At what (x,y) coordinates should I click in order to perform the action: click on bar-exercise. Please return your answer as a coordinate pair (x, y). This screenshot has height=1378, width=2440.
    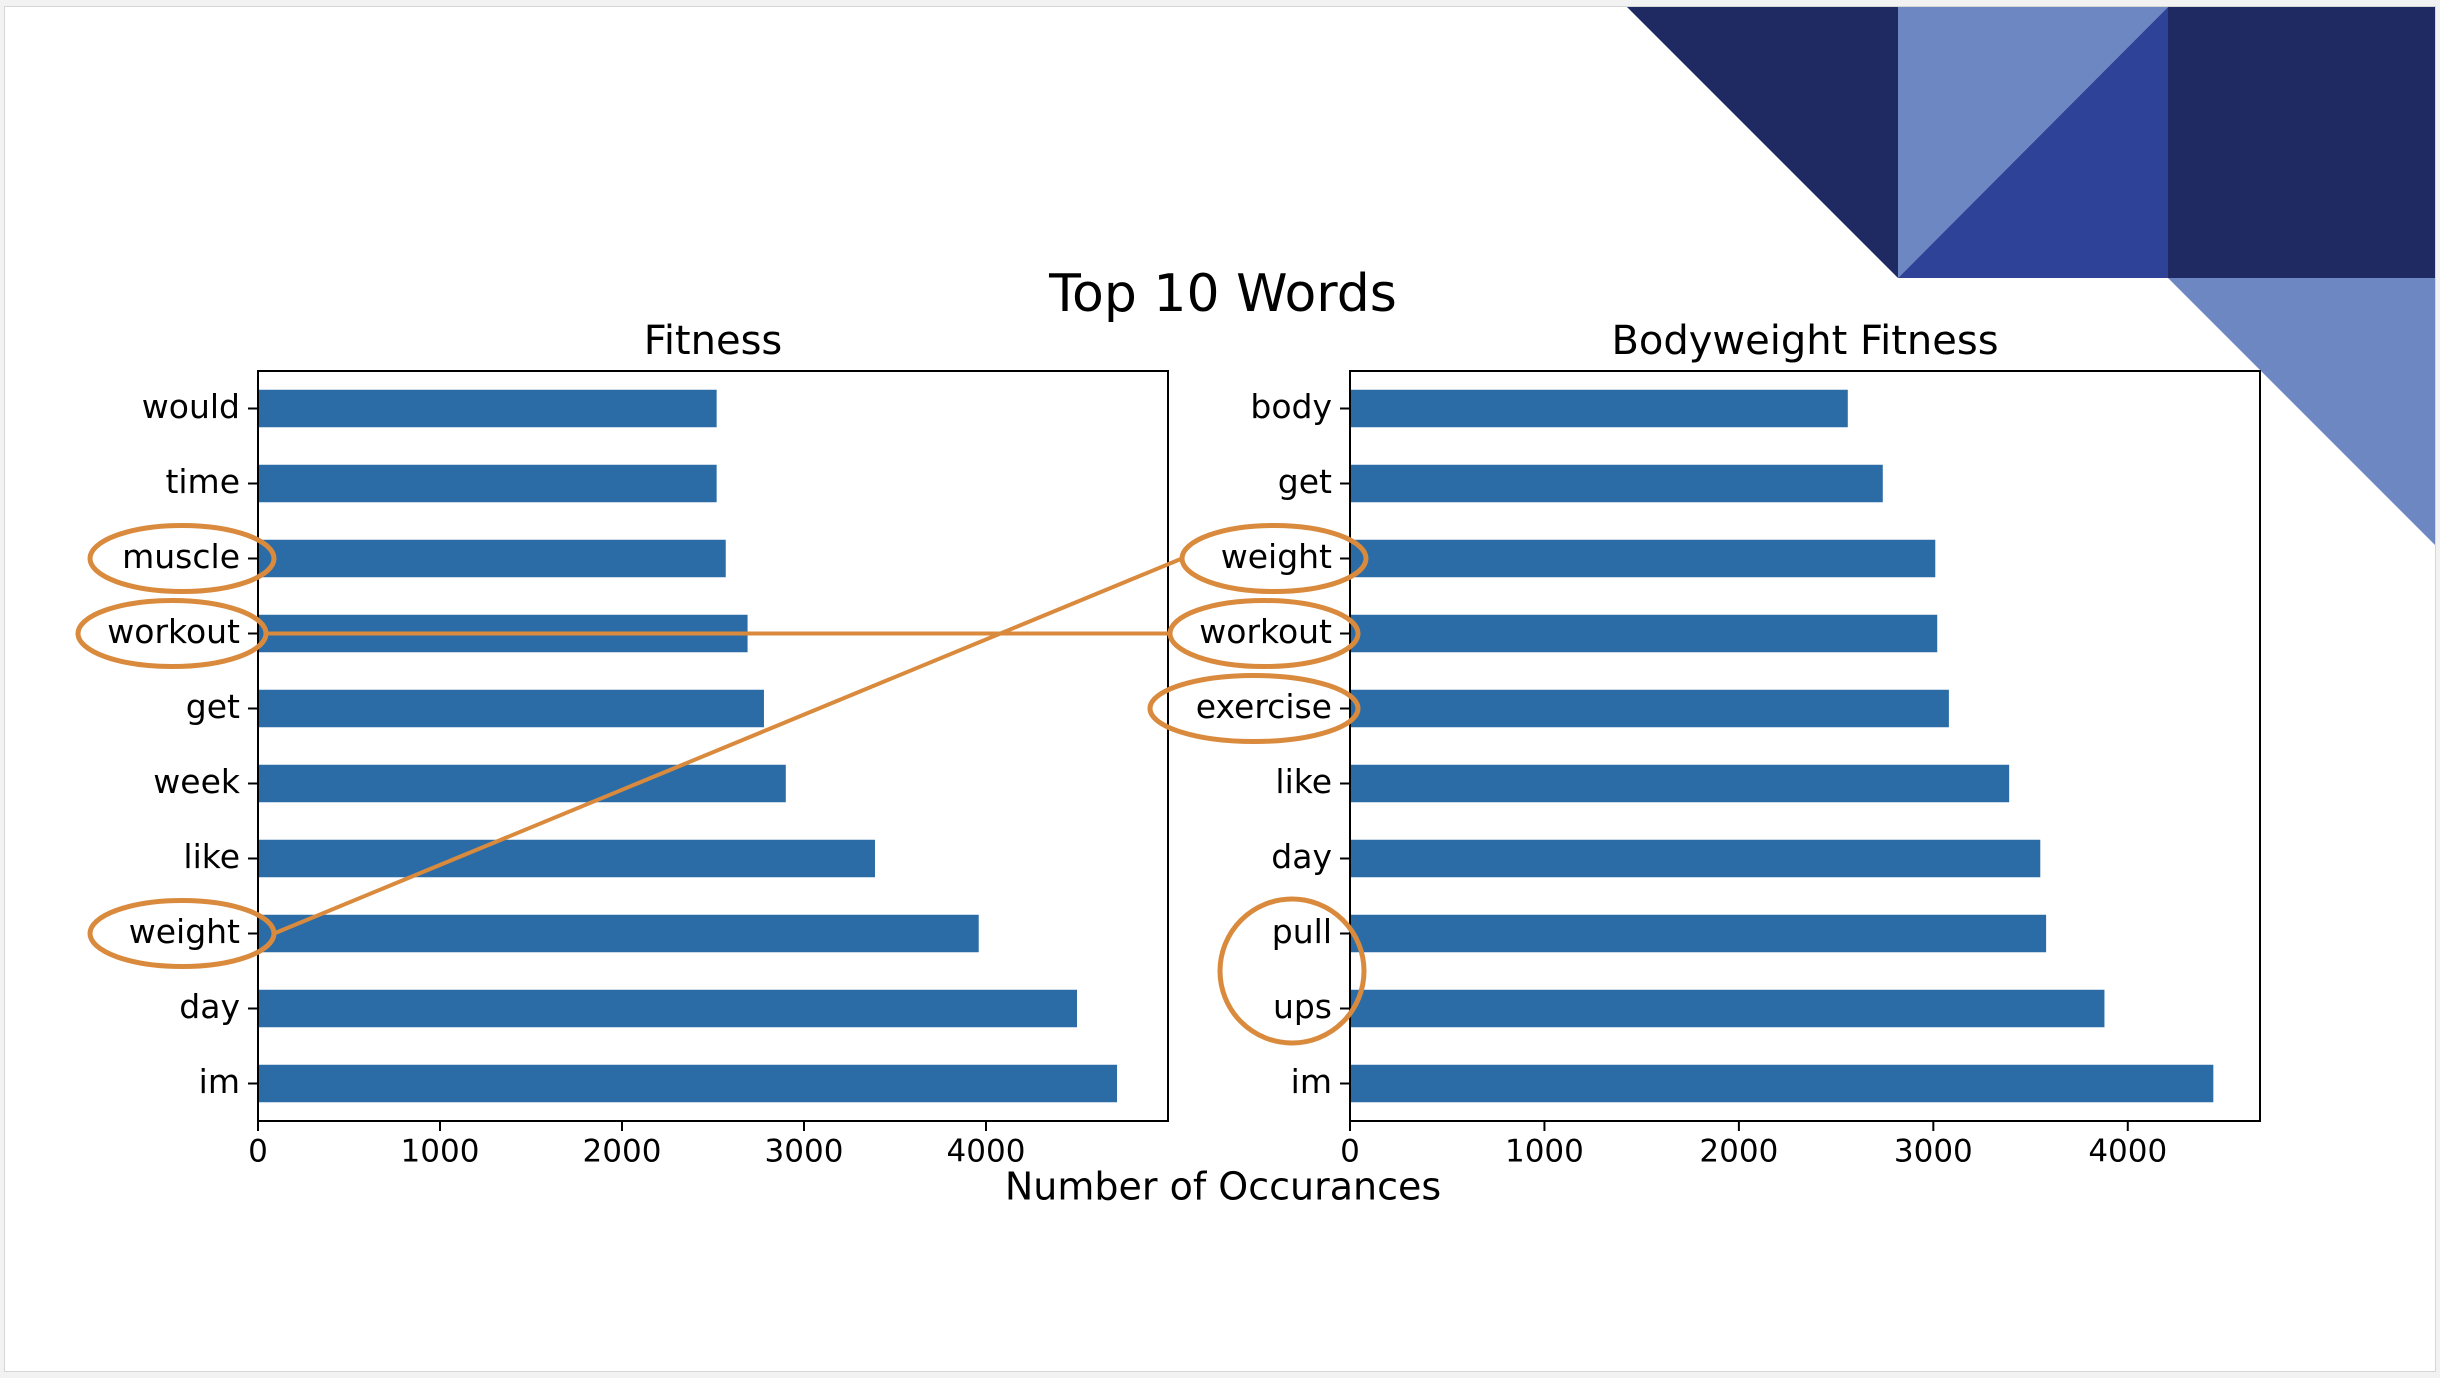
    Looking at the image, I should click on (1649, 708).